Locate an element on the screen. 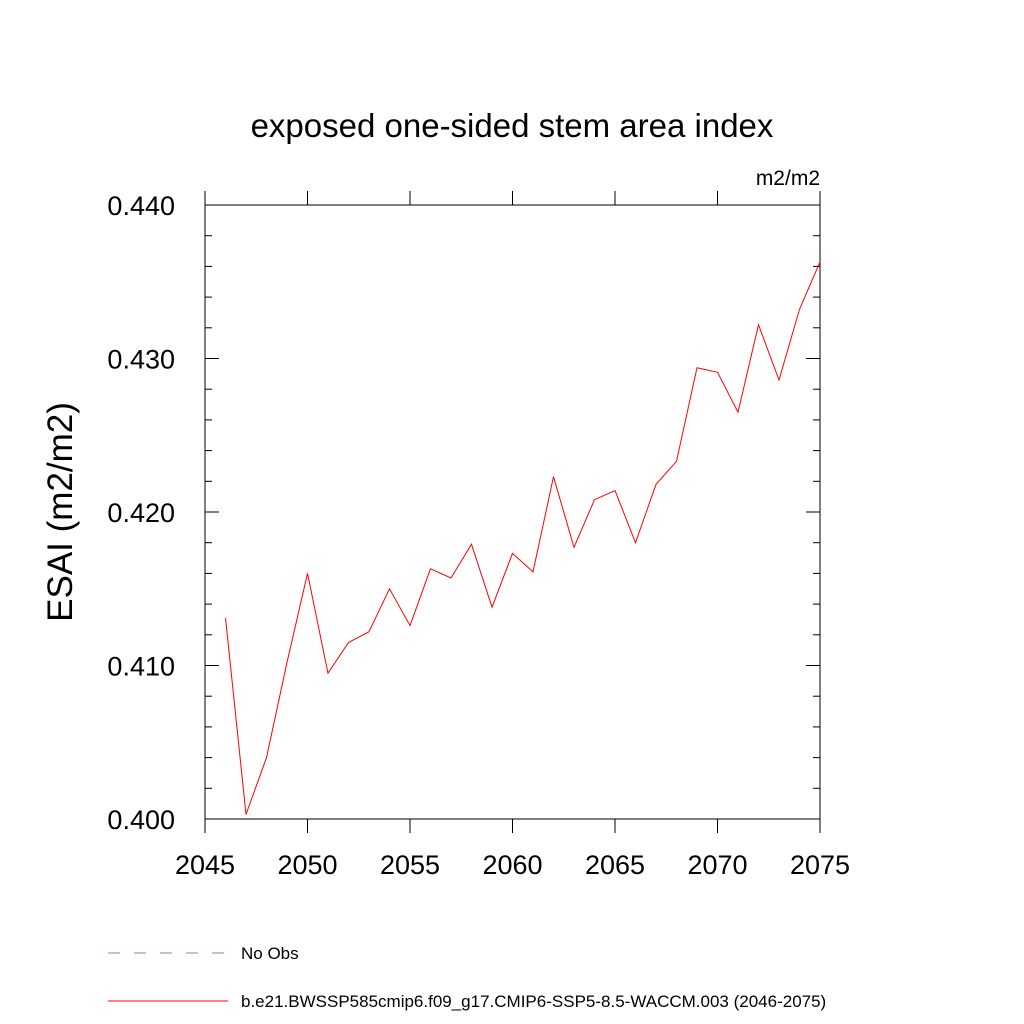  x-tick-label: 2070 is located at coordinates (717, 865).